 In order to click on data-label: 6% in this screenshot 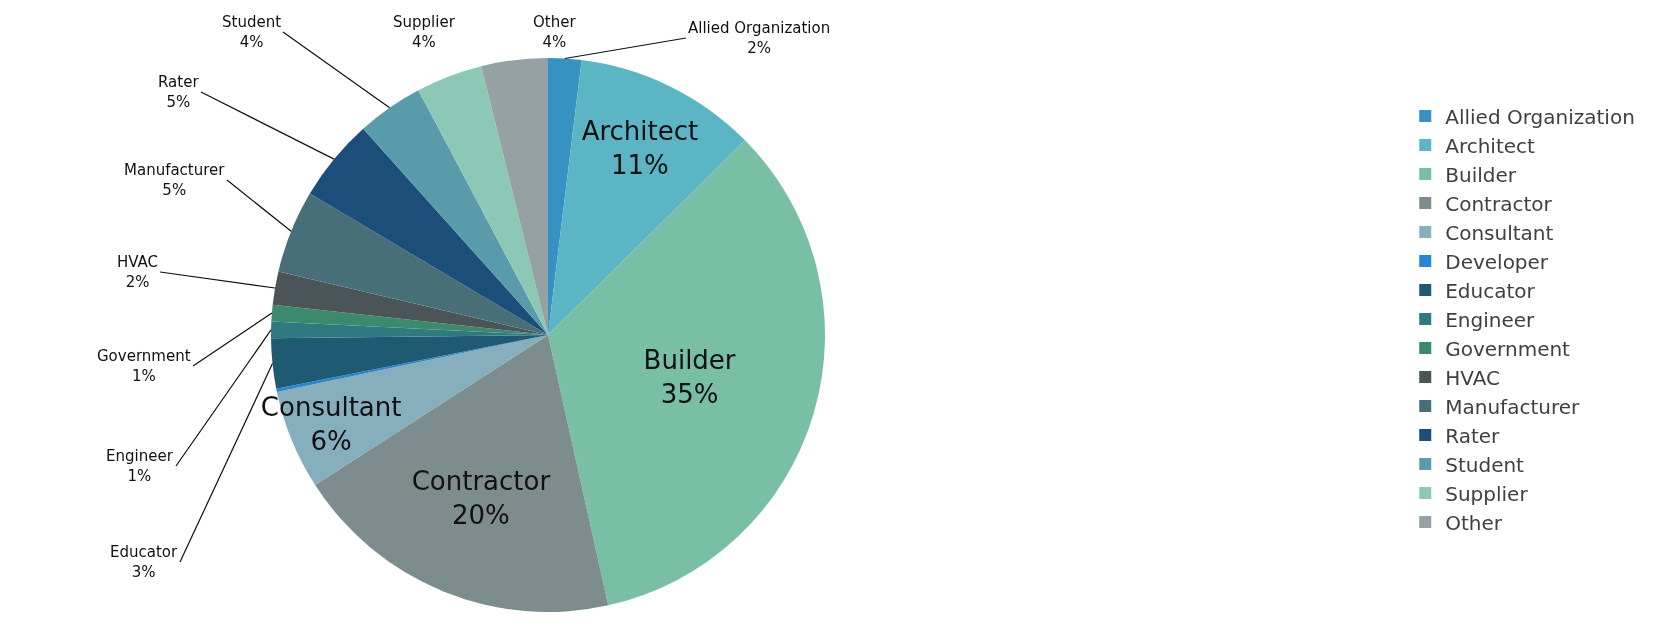, I will do `click(331, 440)`.